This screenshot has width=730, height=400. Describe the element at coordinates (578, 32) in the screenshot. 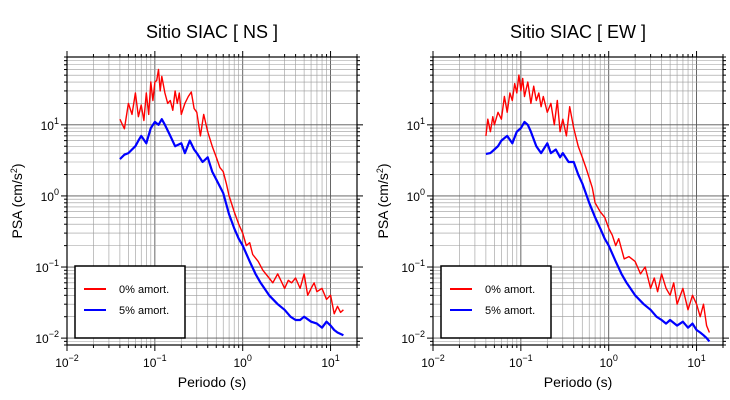

I see `chart-title: Sitio SIAC [ EW ]` at that location.